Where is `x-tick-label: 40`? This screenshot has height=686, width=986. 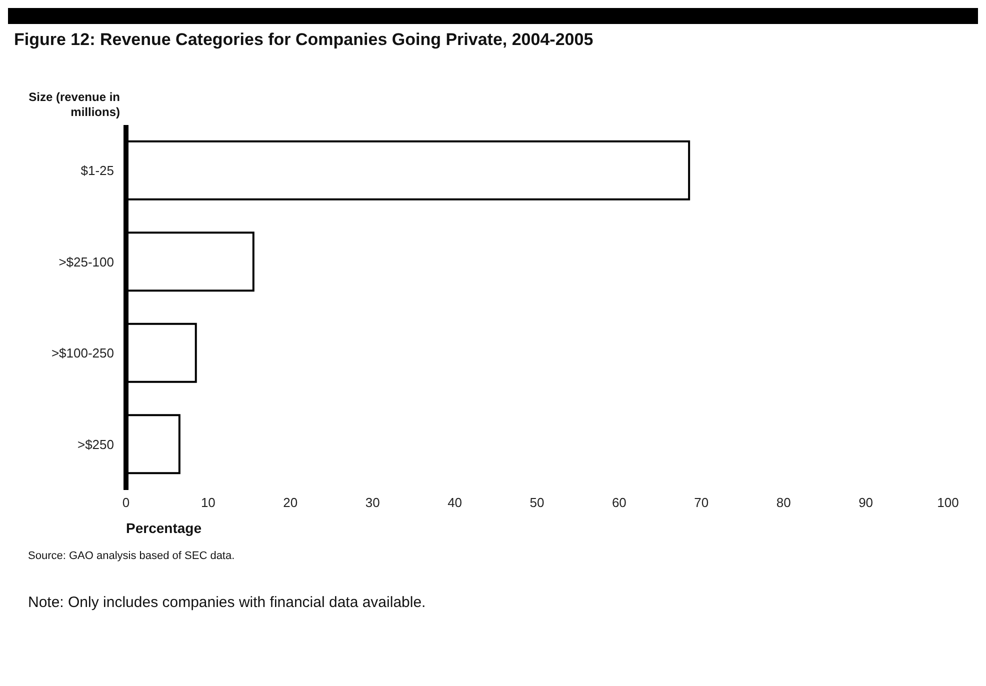 x-tick-label: 40 is located at coordinates (455, 502).